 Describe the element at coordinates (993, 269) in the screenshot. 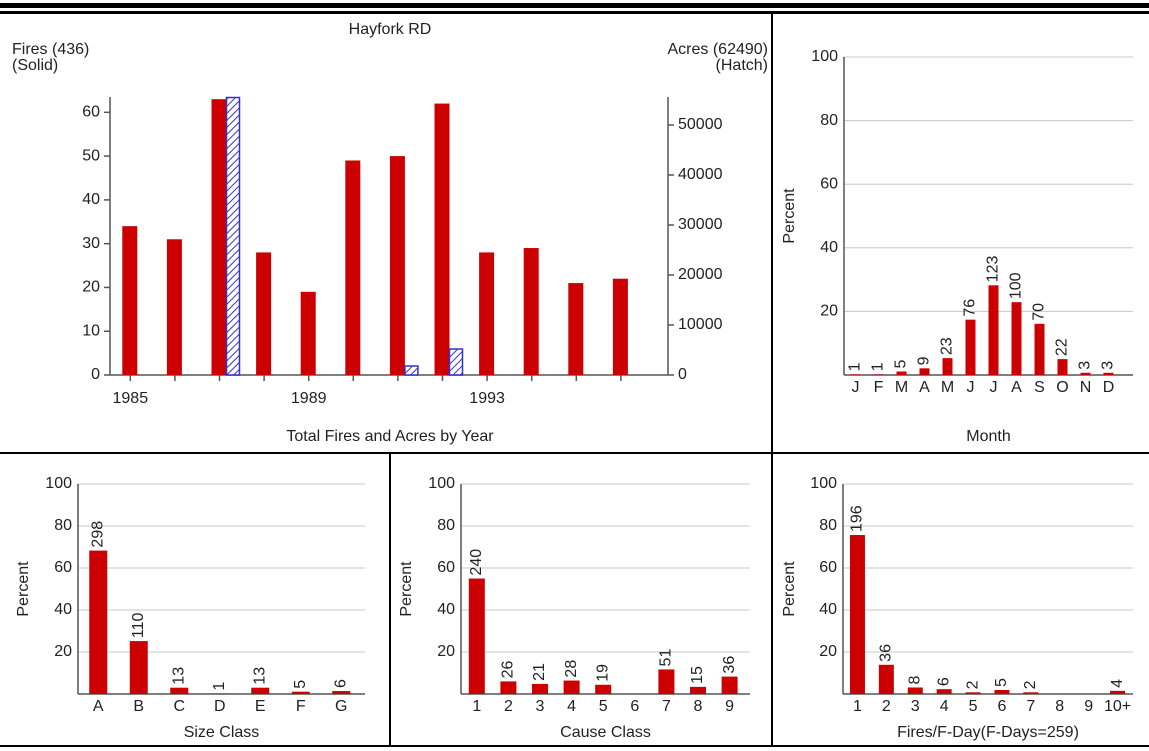

I see `bar-label: 123` at that location.